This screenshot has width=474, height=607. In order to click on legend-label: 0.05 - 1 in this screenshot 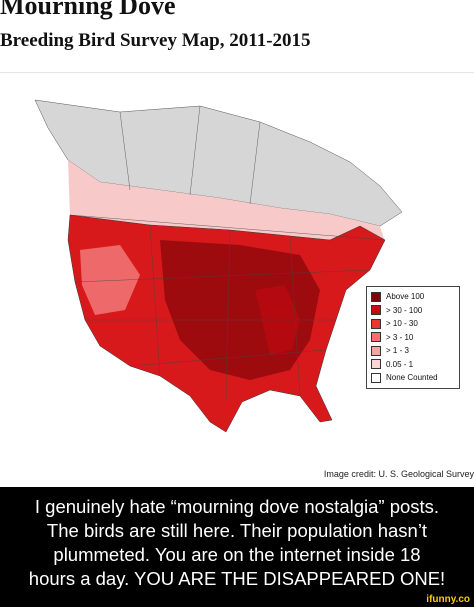, I will do `click(400, 364)`.